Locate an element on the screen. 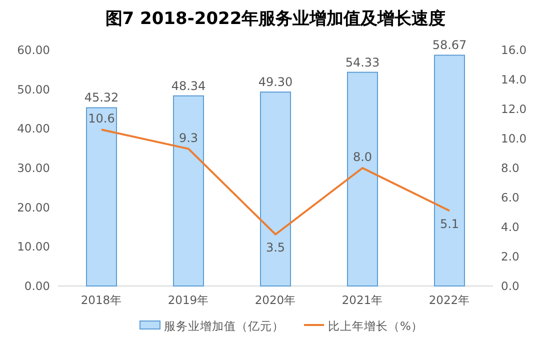 This screenshot has width=551, height=348. data-label: 49.30 is located at coordinates (275, 82).